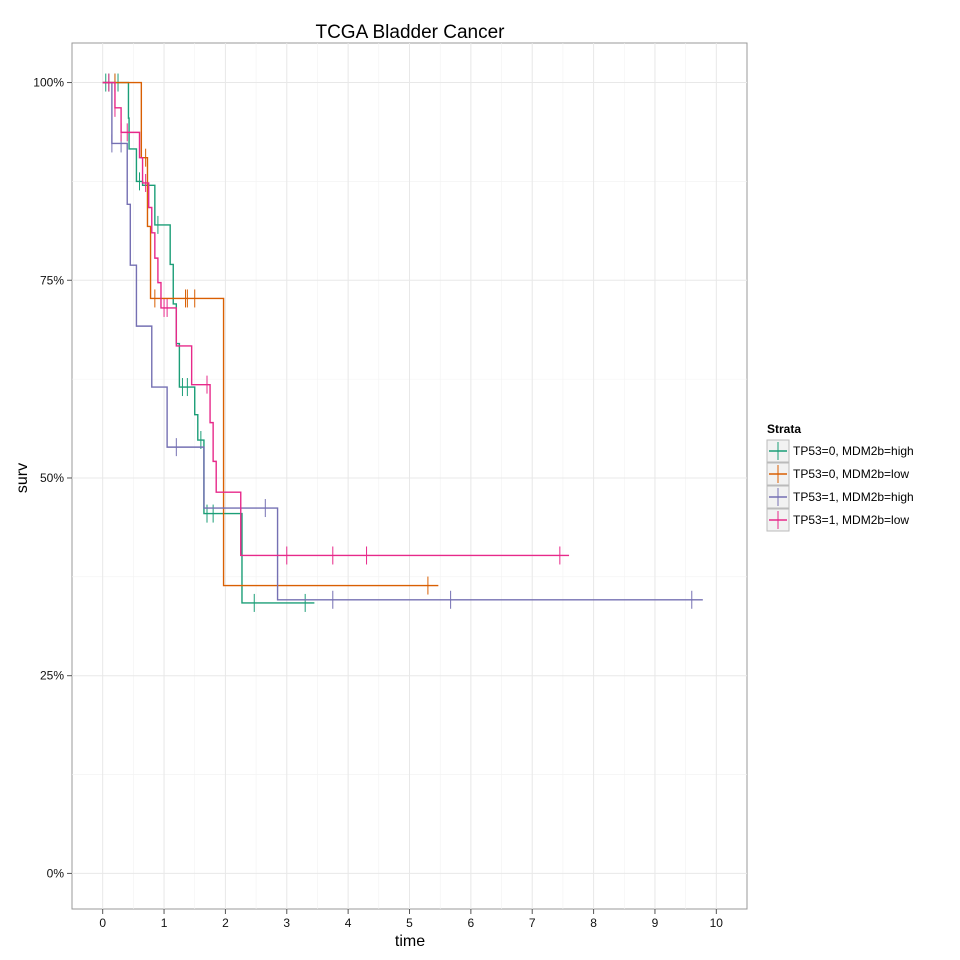 This screenshot has width=960, height=960. I want to click on y-tick-label: 50%, so click(52, 478).